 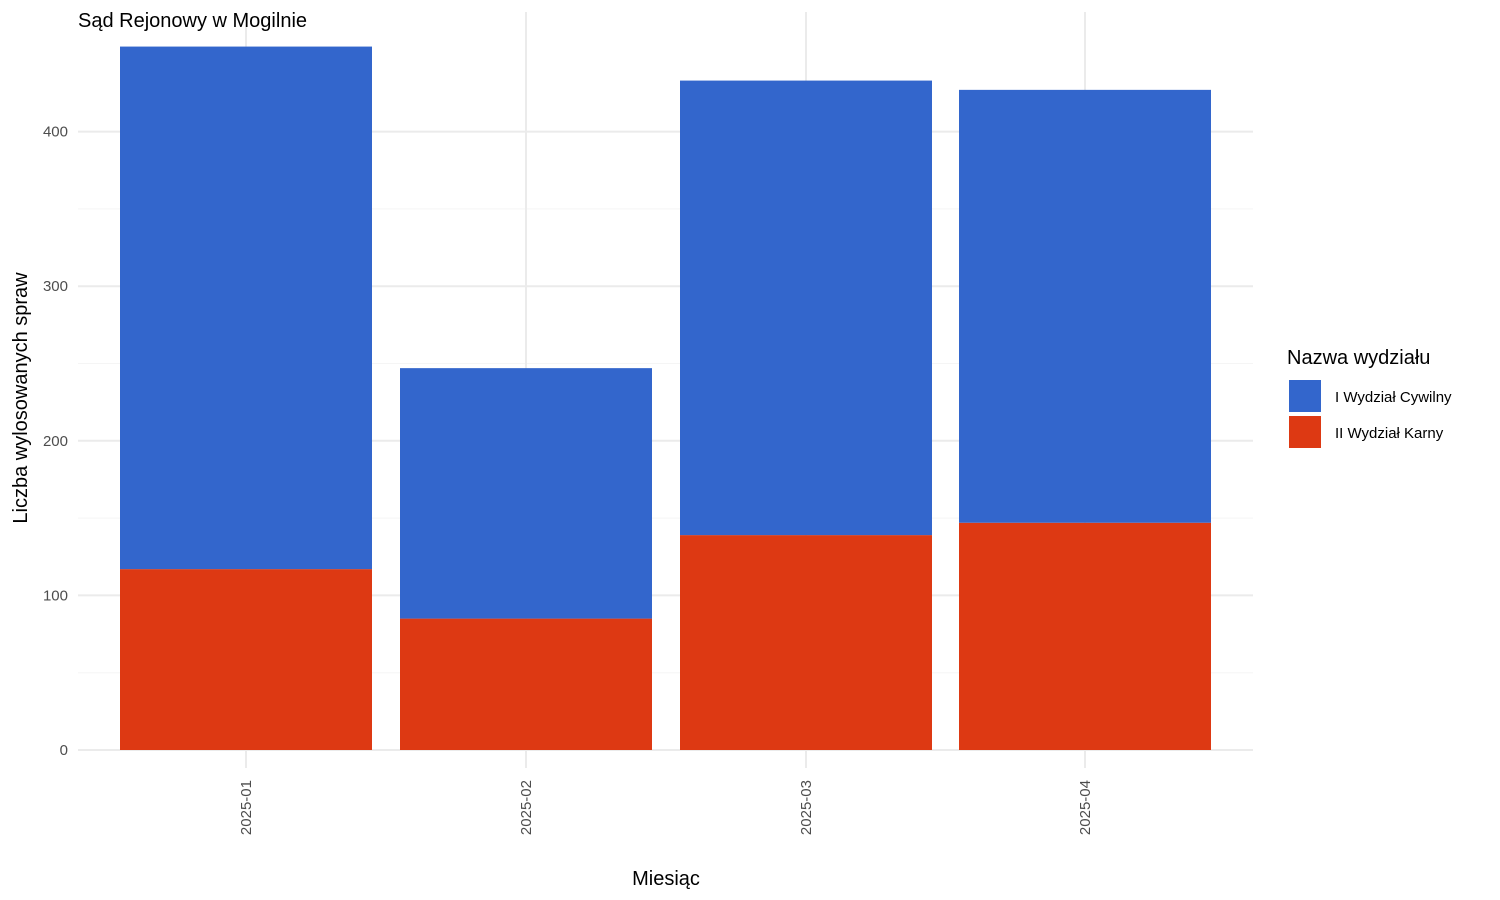 I want to click on chart-title: Sąd Rejonowy w Mogilnie, so click(x=192, y=21).